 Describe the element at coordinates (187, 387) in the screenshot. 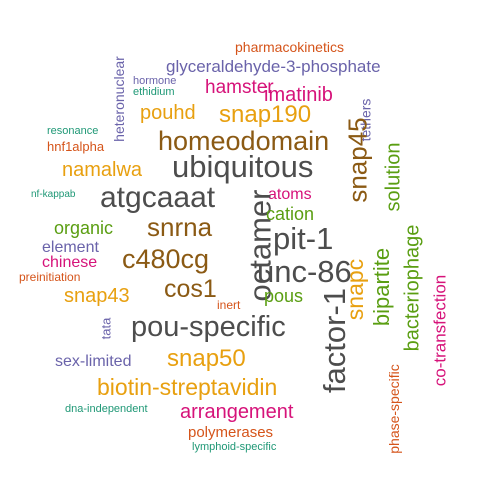

I see `word-biotin-streptavidin: biotin-streptavidin` at that location.